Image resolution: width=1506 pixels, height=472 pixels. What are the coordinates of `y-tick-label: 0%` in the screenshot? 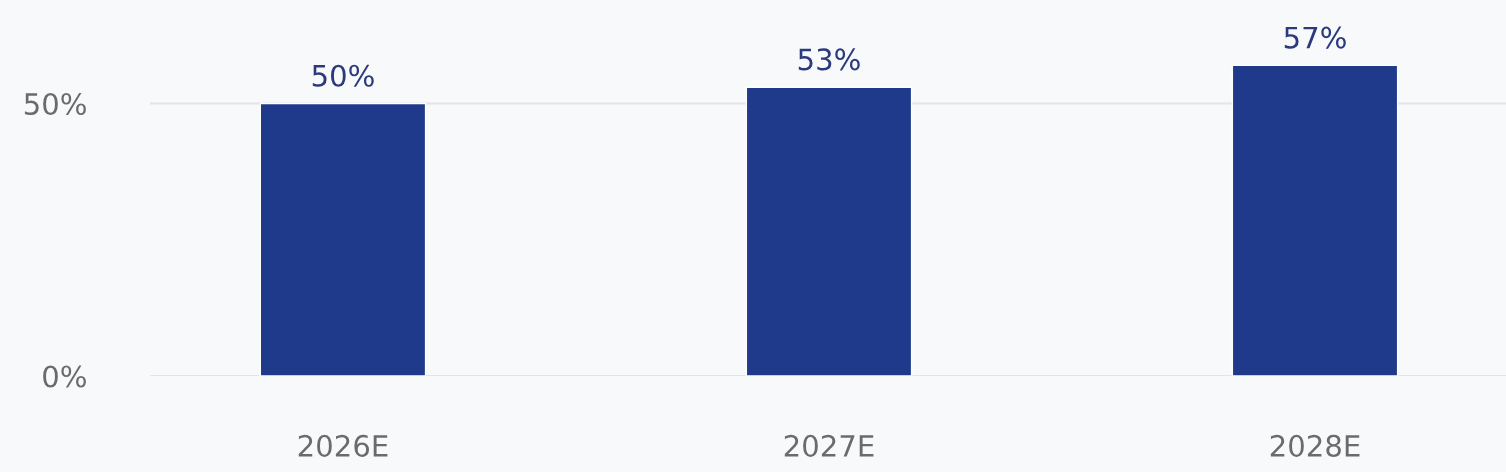 It's located at (64, 376).